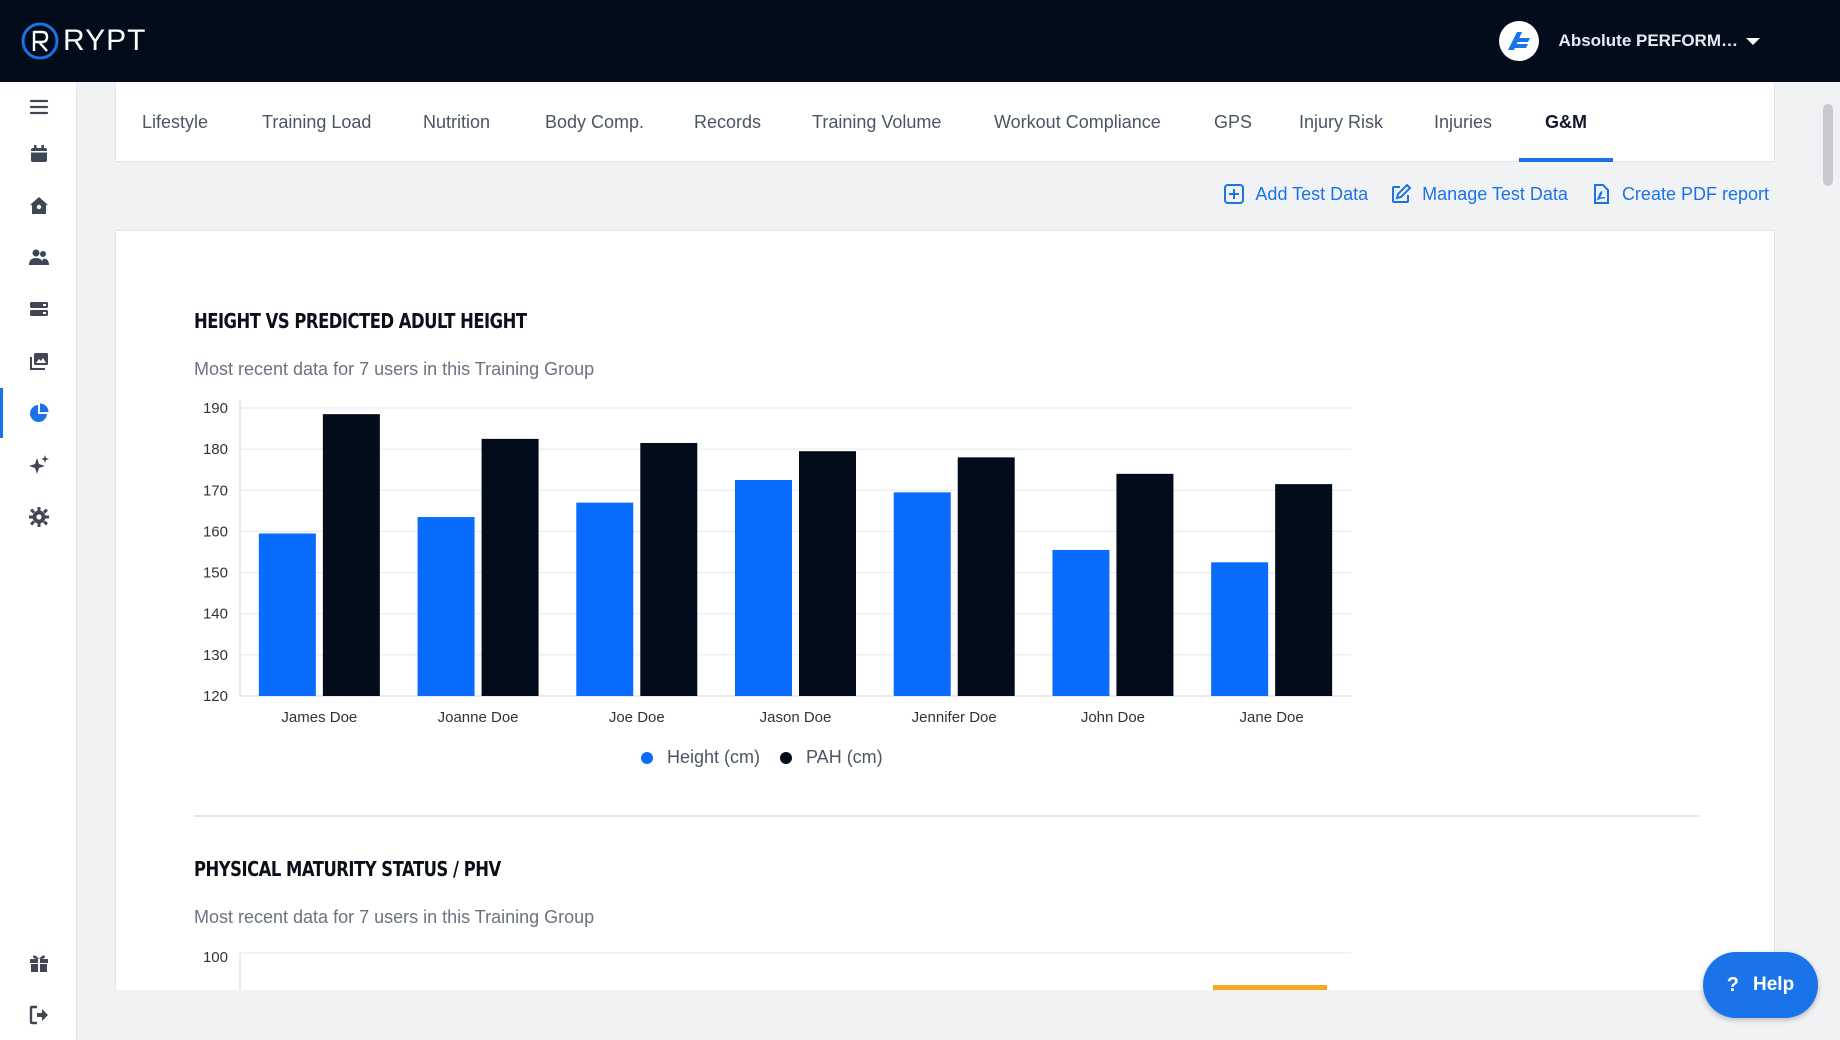 Image resolution: width=1840 pixels, height=1040 pixels. I want to click on sidebar-item-home, so click(38, 206).